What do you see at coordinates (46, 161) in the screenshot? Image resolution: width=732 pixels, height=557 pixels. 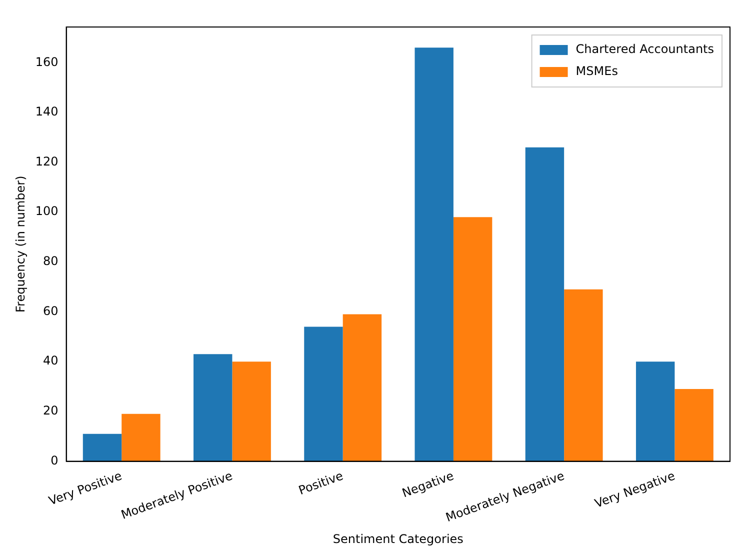 I see `y-tick-label: 120` at bounding box center [46, 161].